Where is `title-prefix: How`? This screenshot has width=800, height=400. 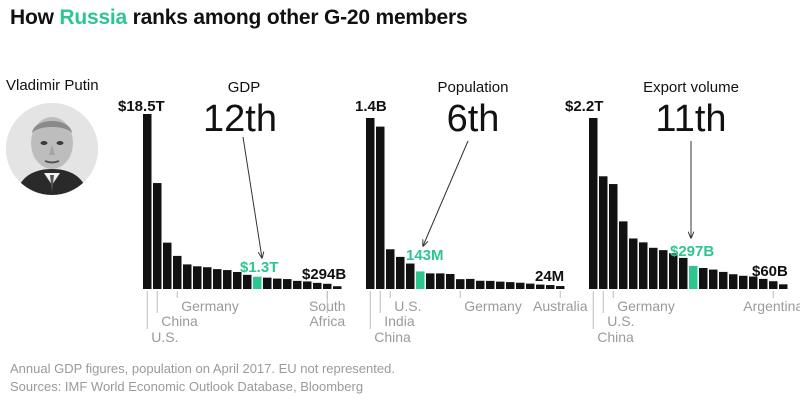
title-prefix: How is located at coordinates (35, 17).